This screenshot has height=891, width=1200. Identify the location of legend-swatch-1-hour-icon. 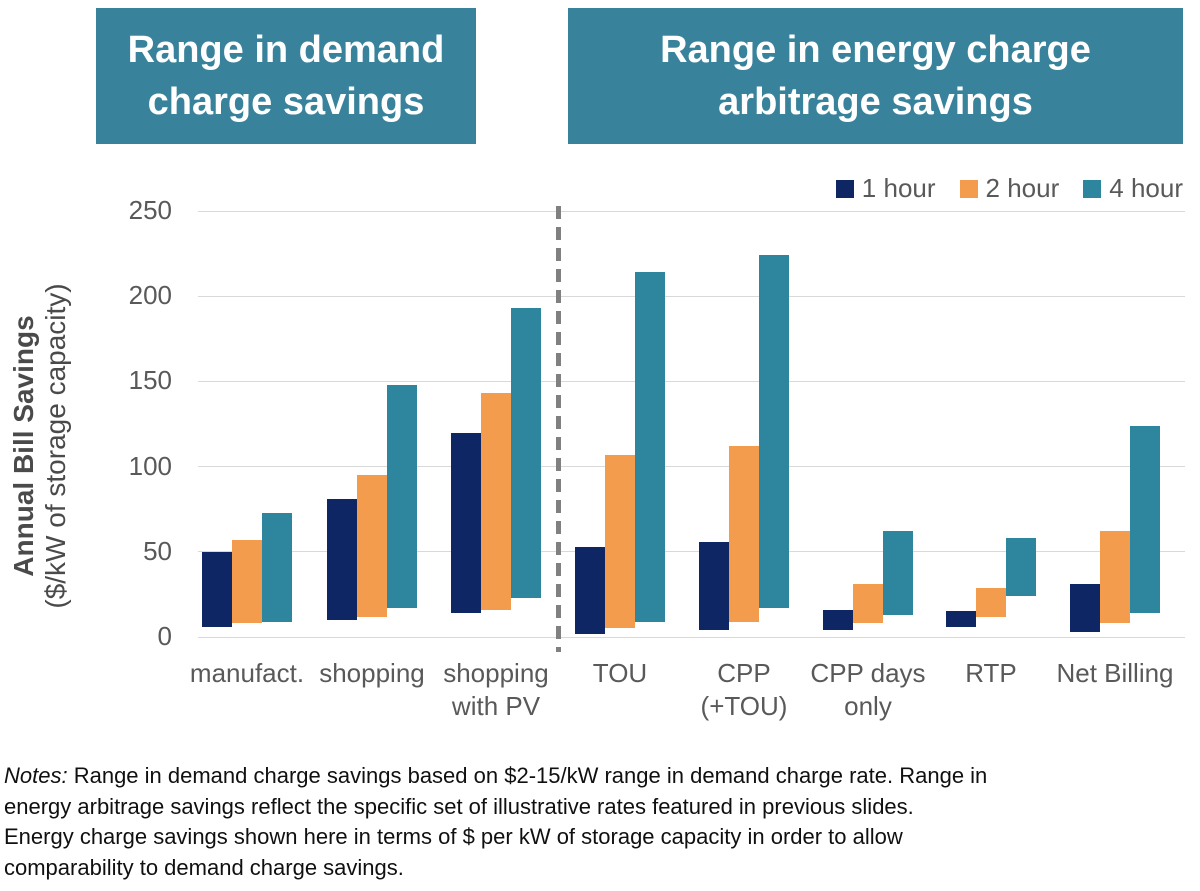
(844, 188).